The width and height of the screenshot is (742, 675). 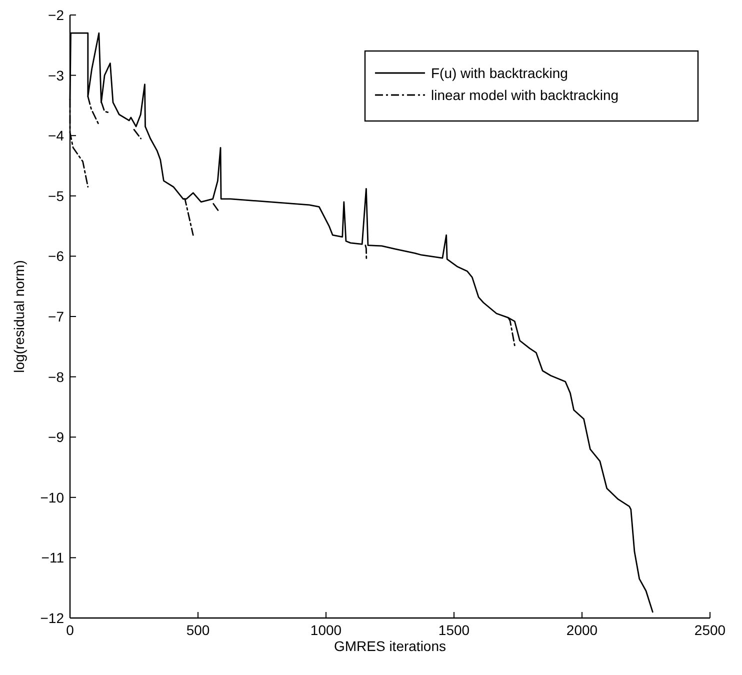 What do you see at coordinates (56, 196) in the screenshot?
I see `y-tick-label: −5` at bounding box center [56, 196].